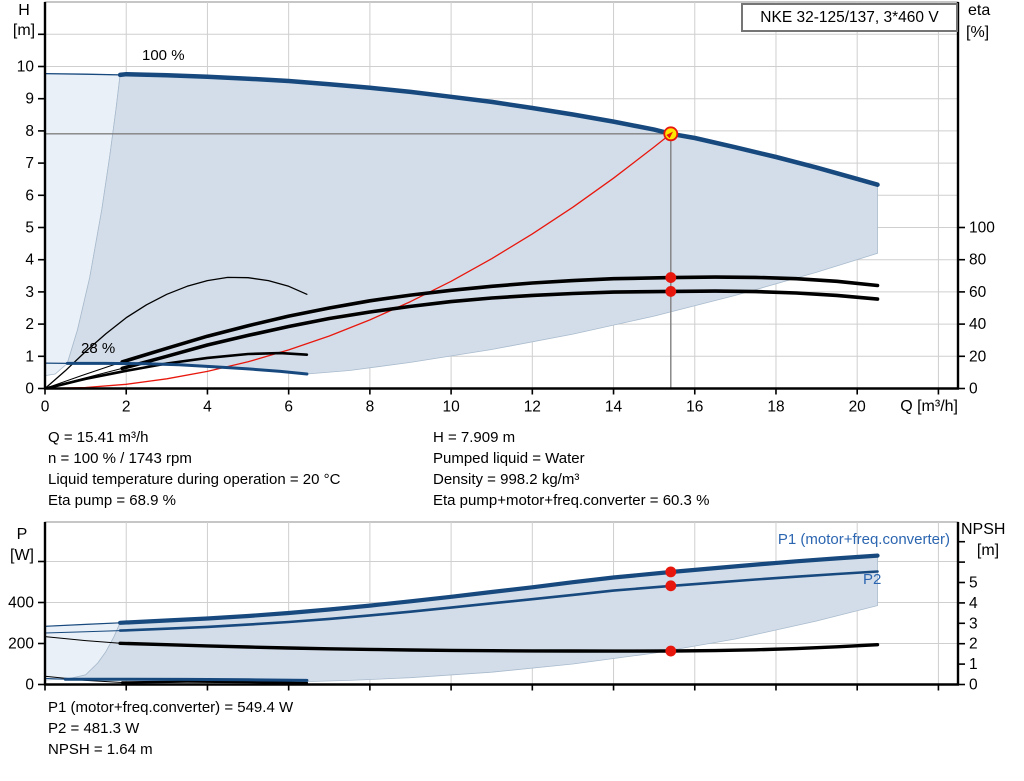  I want to click on qh-100pct-curve, so click(498, 129).